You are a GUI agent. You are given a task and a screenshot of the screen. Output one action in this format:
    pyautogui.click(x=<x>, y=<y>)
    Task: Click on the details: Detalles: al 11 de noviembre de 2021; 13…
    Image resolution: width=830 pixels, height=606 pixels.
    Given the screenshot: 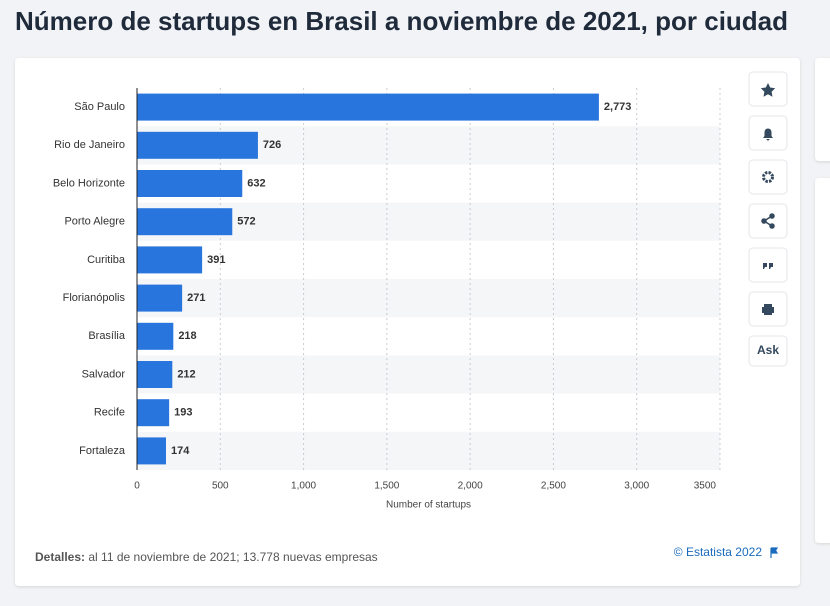 What is the action you would take?
    pyautogui.click(x=206, y=557)
    